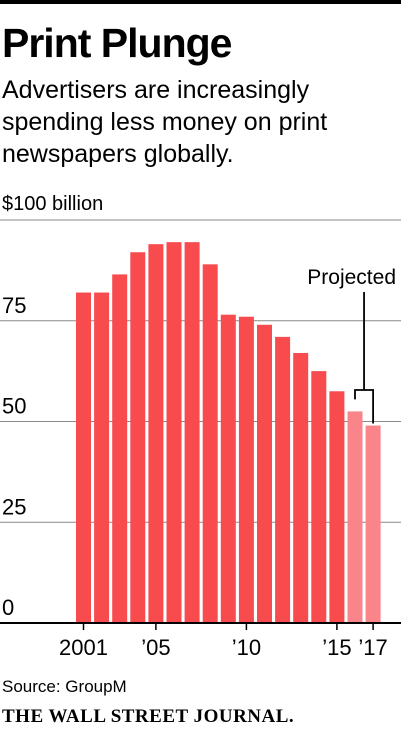 The image size is (401, 739). Describe the element at coordinates (192, 432) in the screenshot. I see `bar-2007` at that location.